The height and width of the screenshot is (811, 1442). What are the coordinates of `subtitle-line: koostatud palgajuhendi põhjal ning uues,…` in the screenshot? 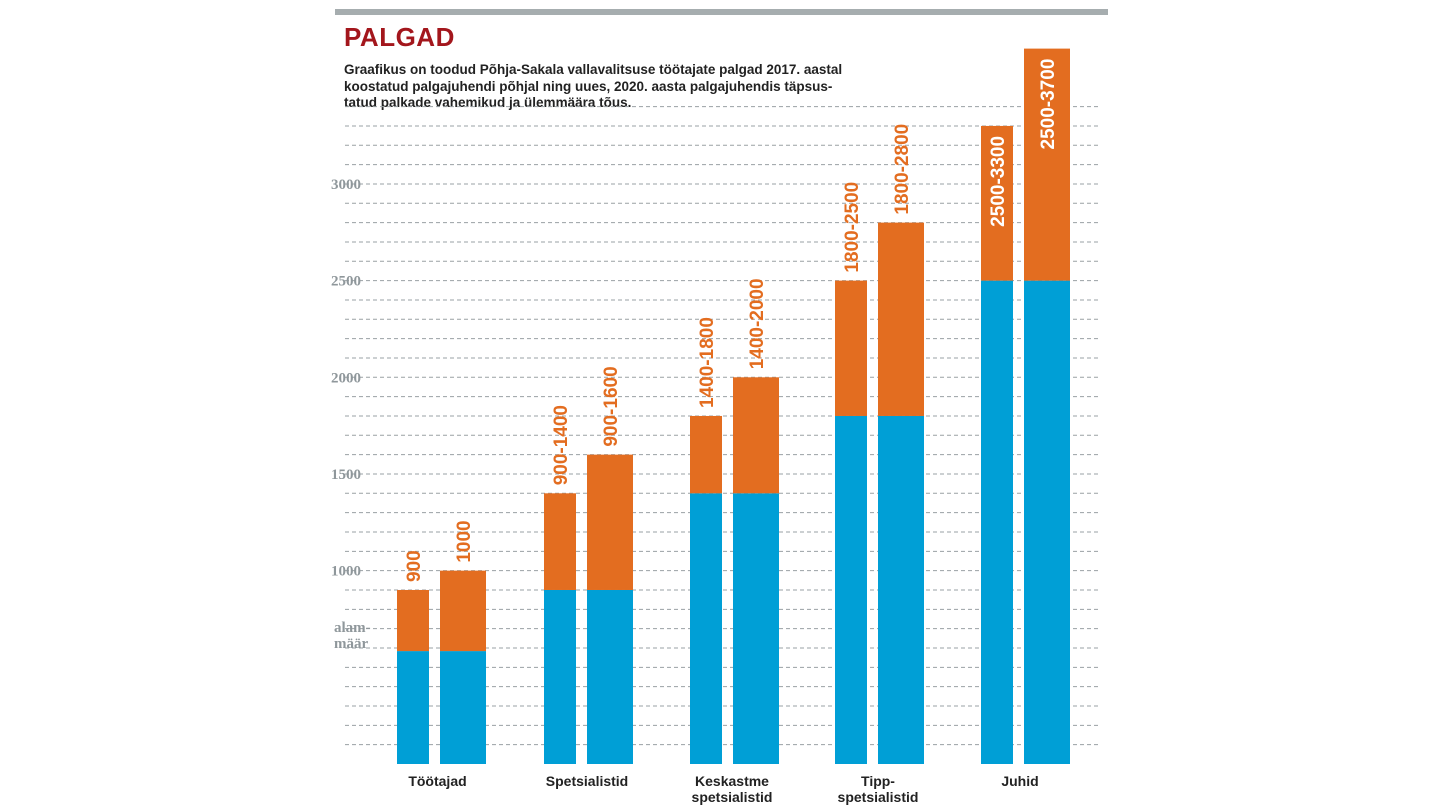 It's located at (588, 86).